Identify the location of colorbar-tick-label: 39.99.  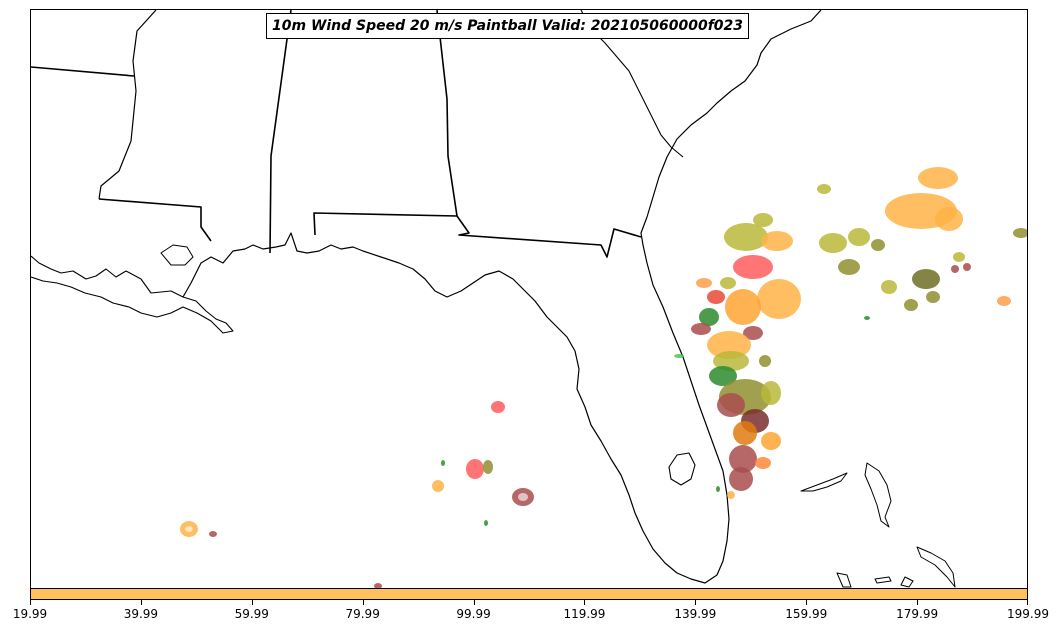
(141, 614).